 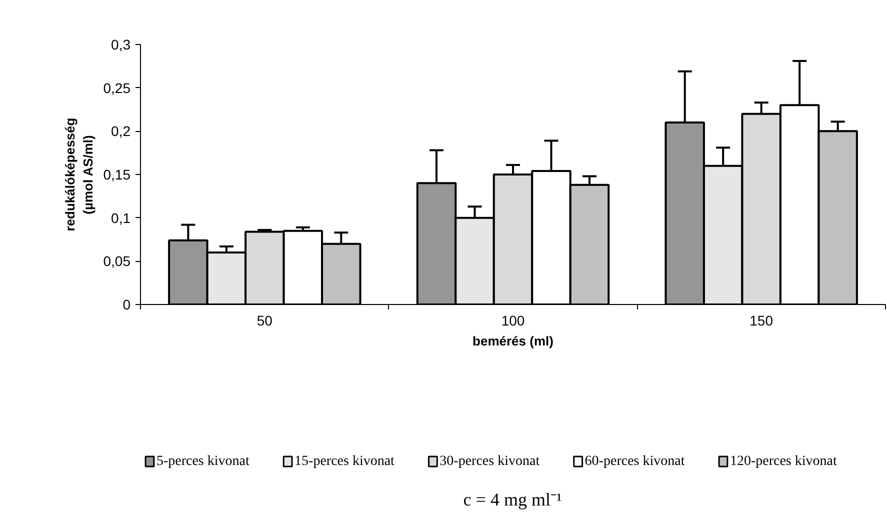 I want to click on legend-label: 60-perces kivonat, so click(x=634, y=461).